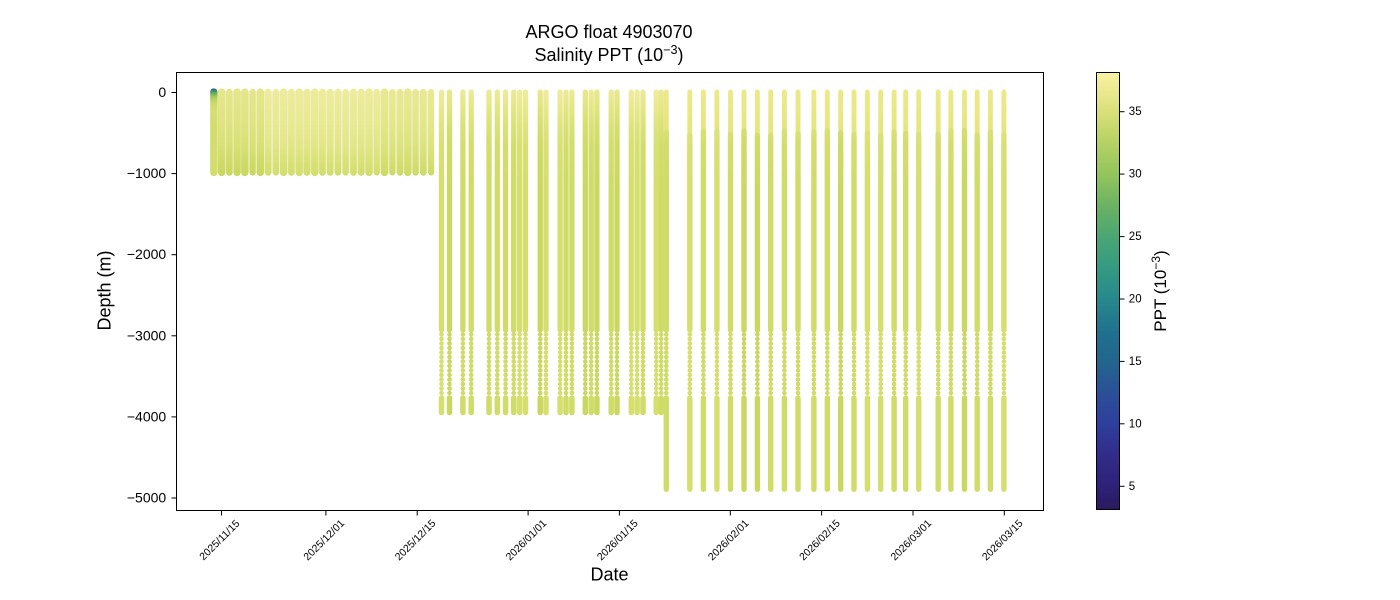 This screenshot has height=600, width=1400. What do you see at coordinates (162, 92) in the screenshot?
I see `svg-text: 0` at bounding box center [162, 92].